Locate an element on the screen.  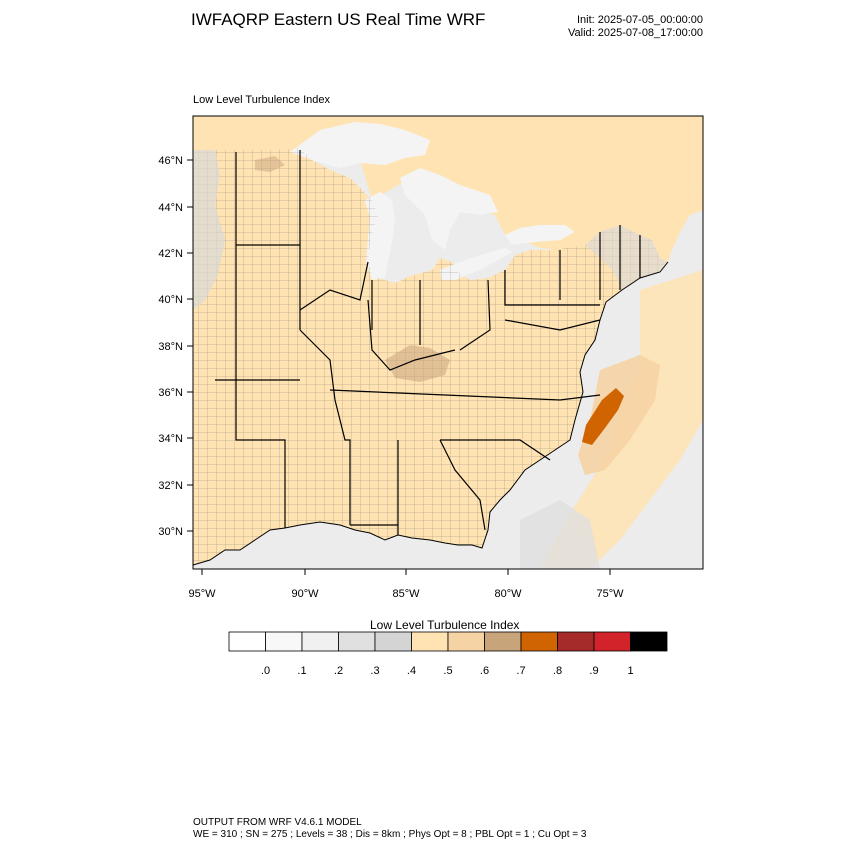
kentucky-brown-patch is located at coordinates (417, 363).